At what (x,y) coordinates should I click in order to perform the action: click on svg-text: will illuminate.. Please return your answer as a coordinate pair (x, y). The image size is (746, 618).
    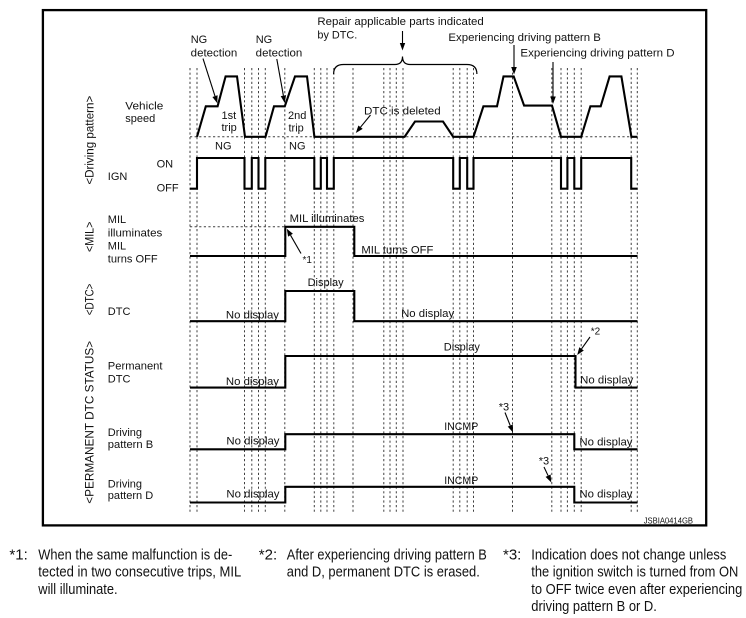
    Looking at the image, I should click on (77, 589).